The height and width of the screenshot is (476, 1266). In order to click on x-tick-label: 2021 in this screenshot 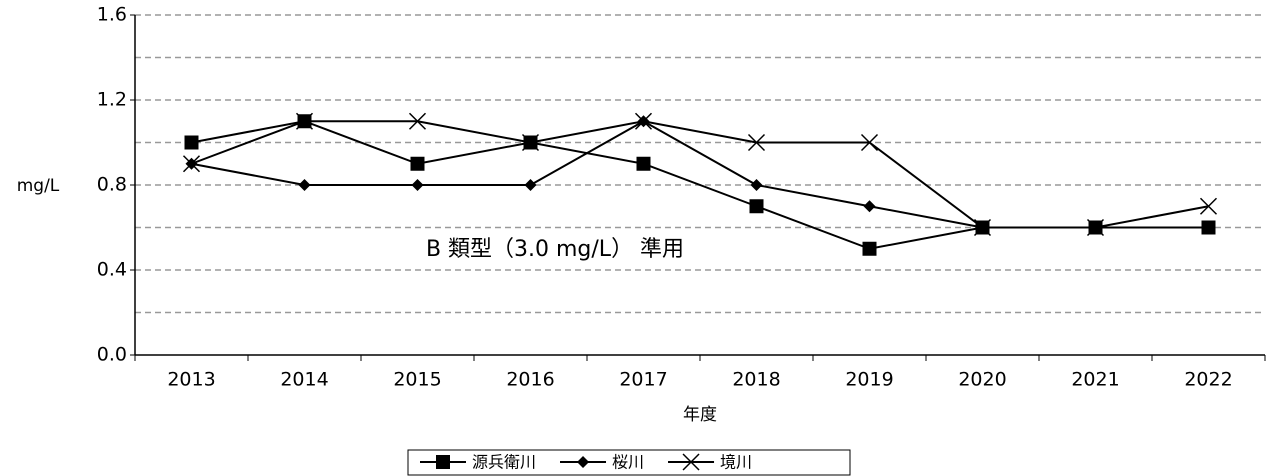, I will do `click(1095, 380)`.